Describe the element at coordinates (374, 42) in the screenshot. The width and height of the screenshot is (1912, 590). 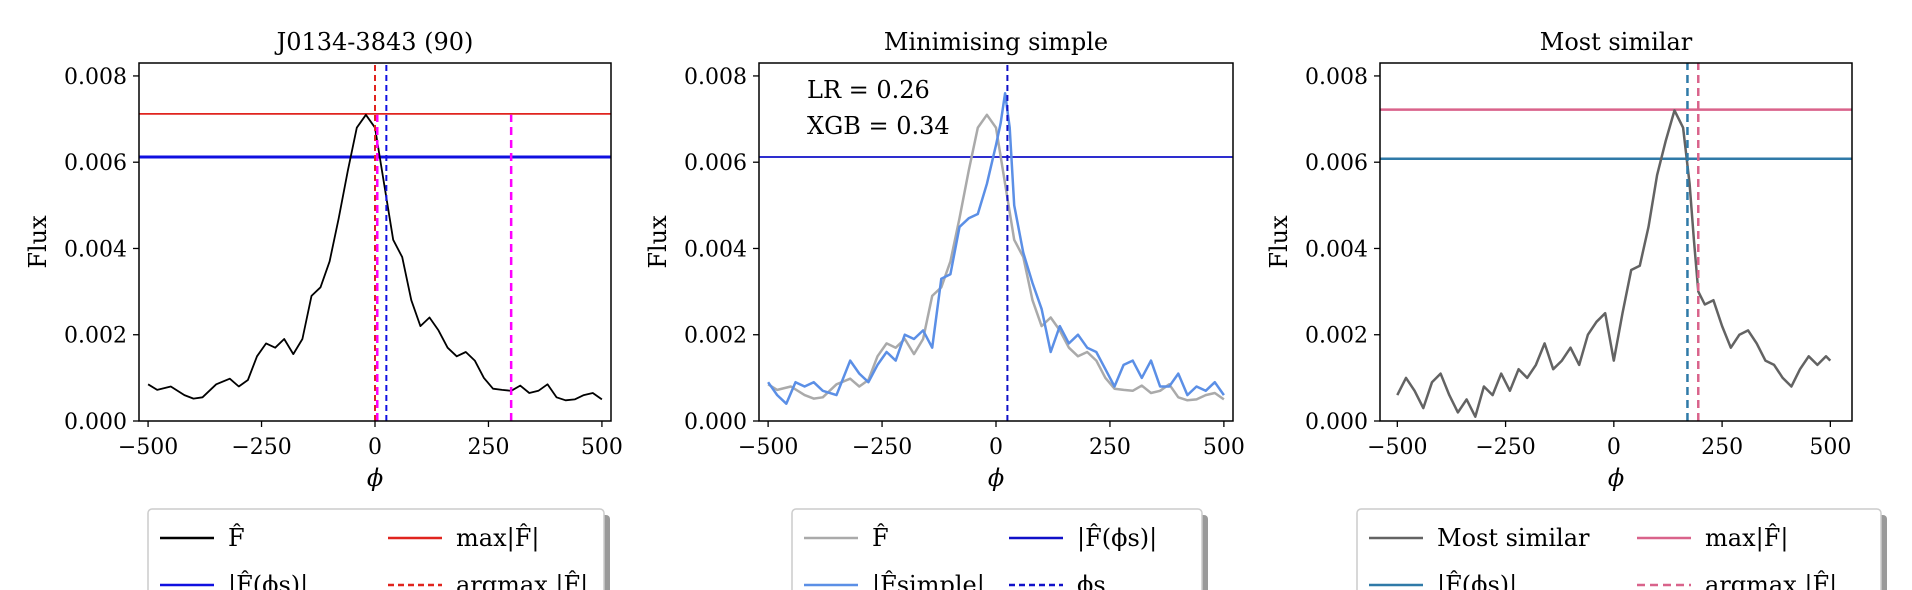
I see `chart-title: J0134-3843 (90)` at that location.